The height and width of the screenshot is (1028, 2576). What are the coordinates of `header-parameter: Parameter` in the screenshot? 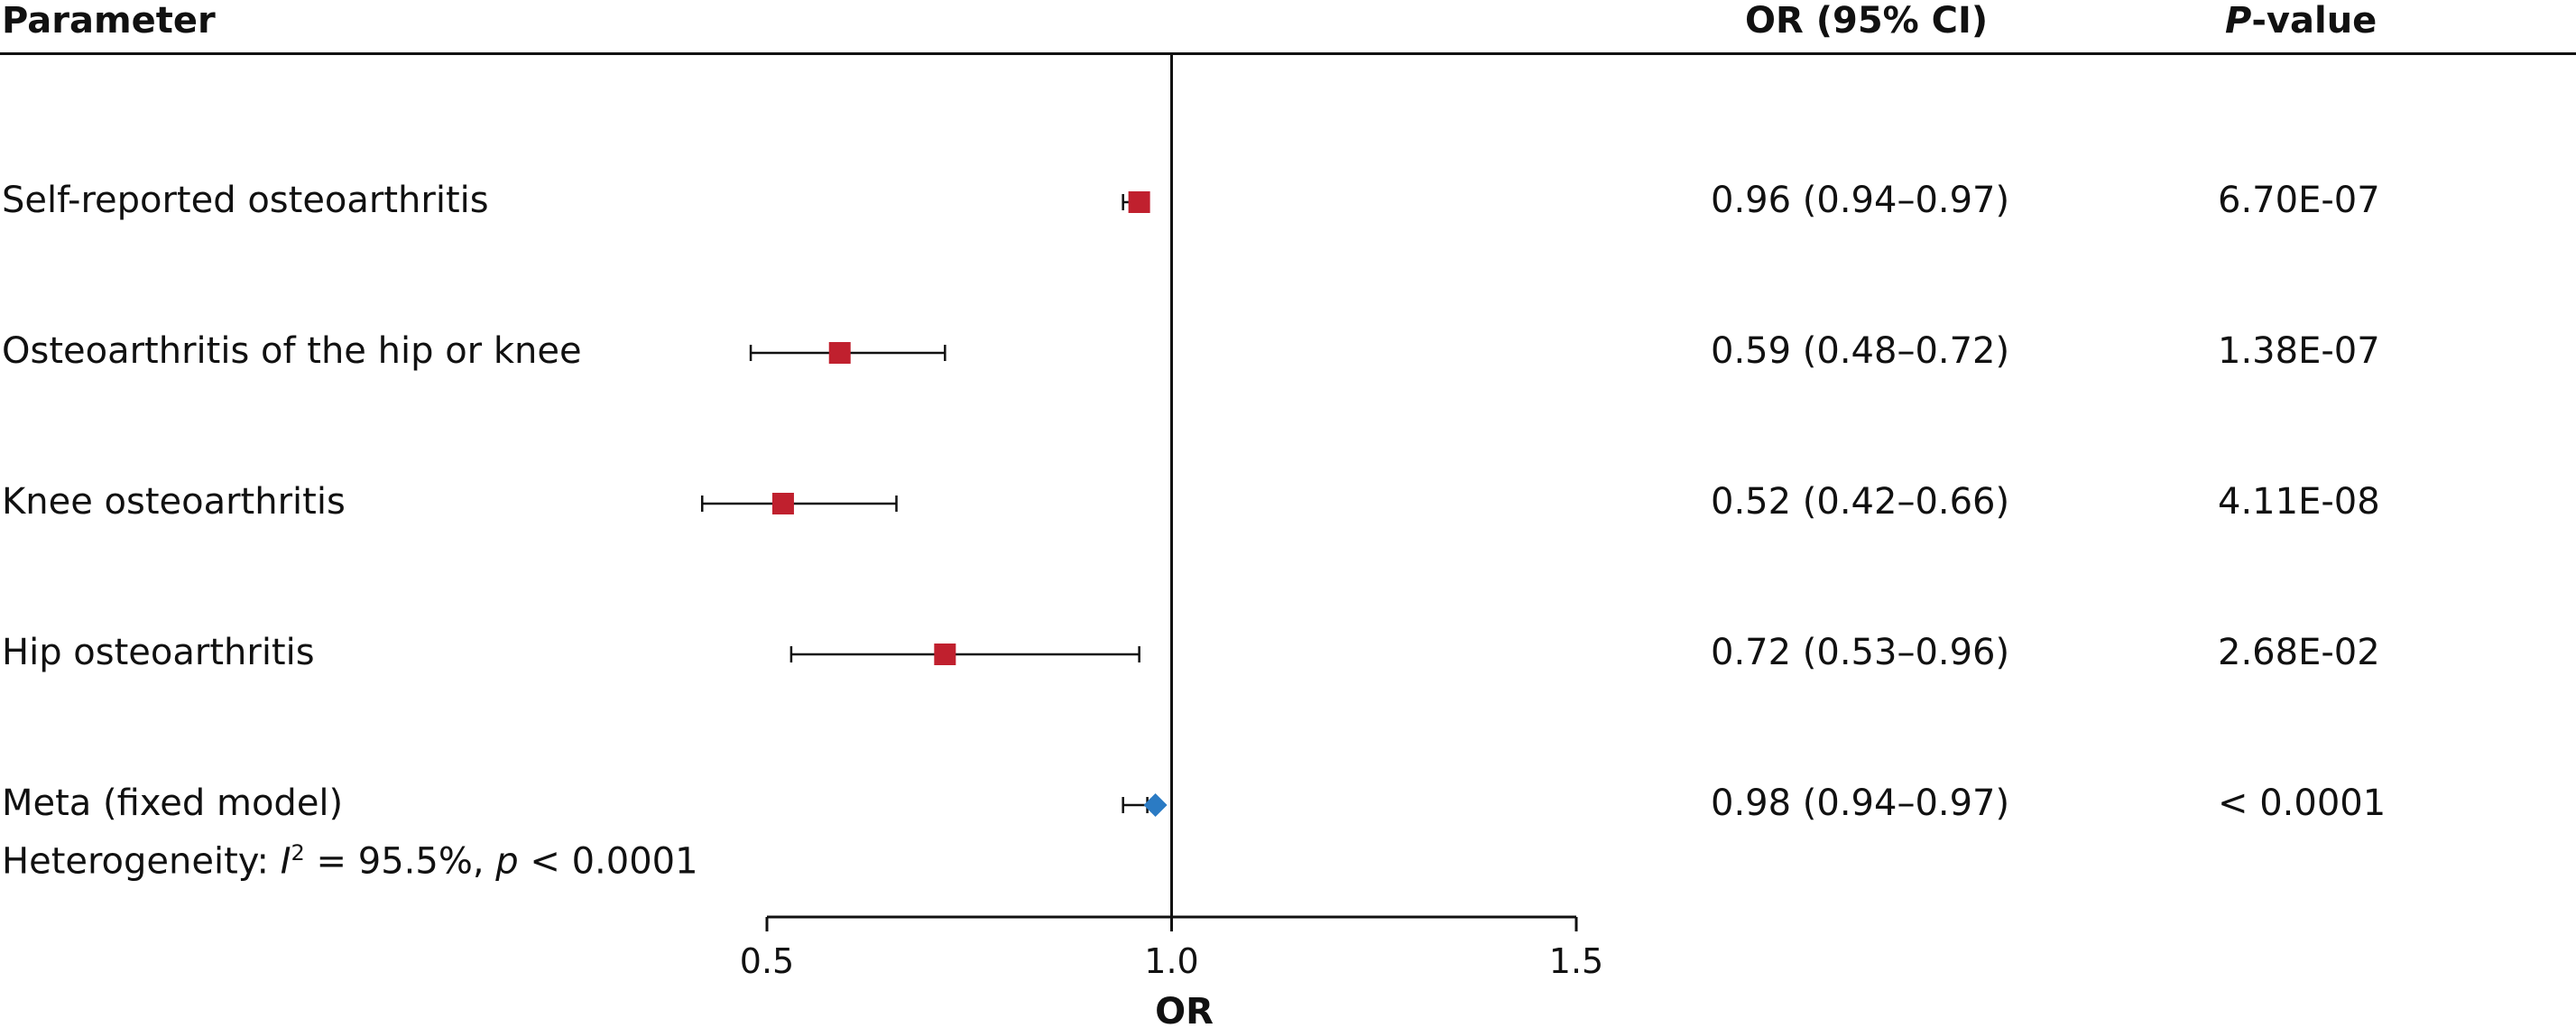 It's located at (109, 21).